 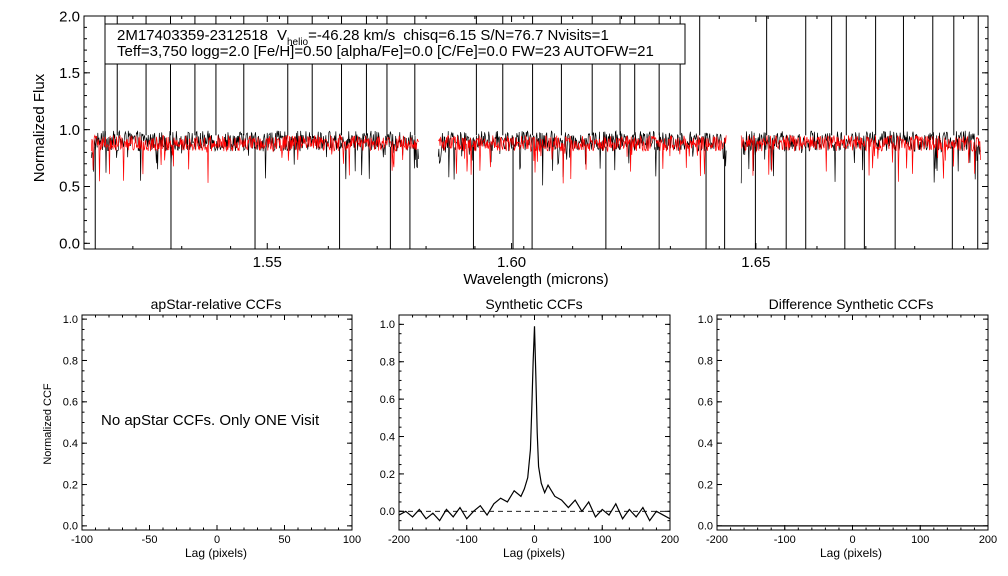 I want to click on synthetic-x-tick-label: 100, so click(x=602, y=540).